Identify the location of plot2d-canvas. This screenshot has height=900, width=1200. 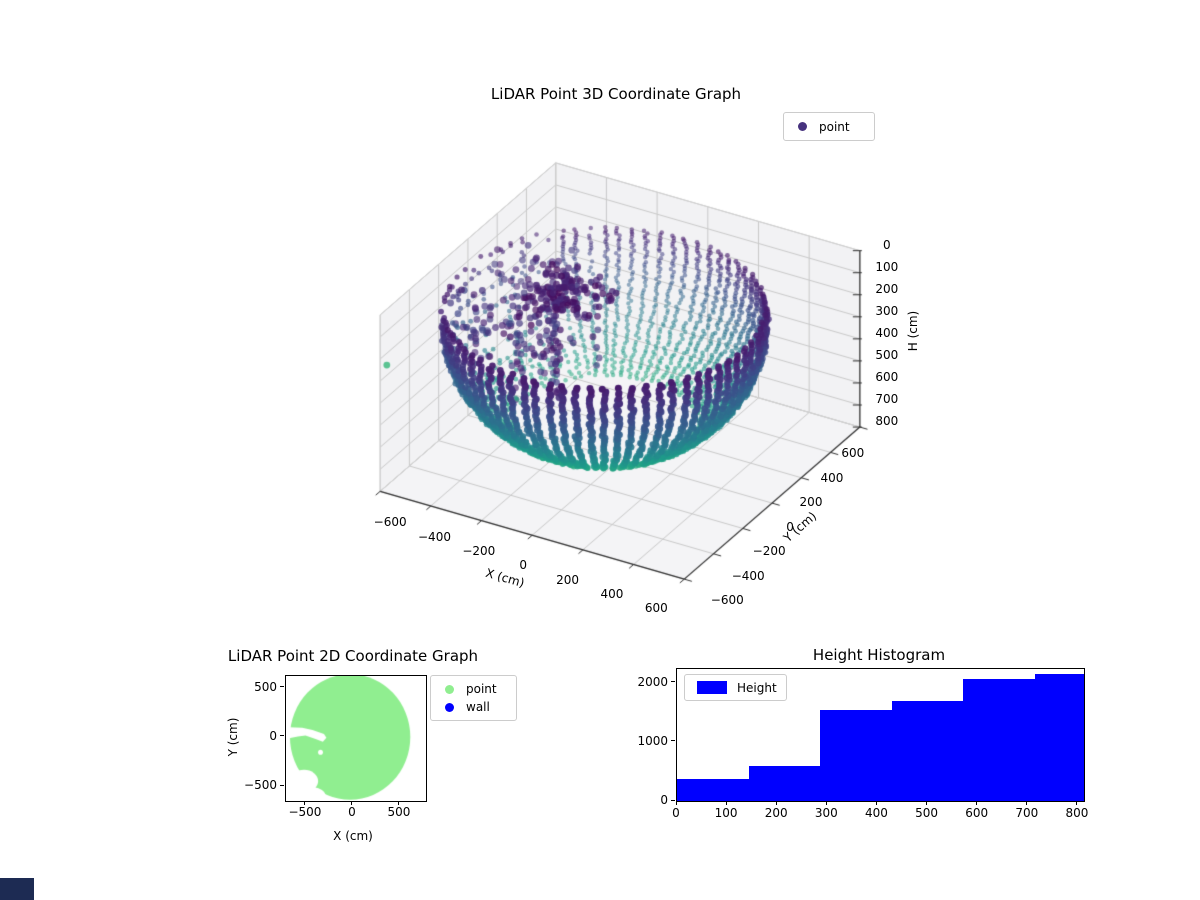
(356, 738).